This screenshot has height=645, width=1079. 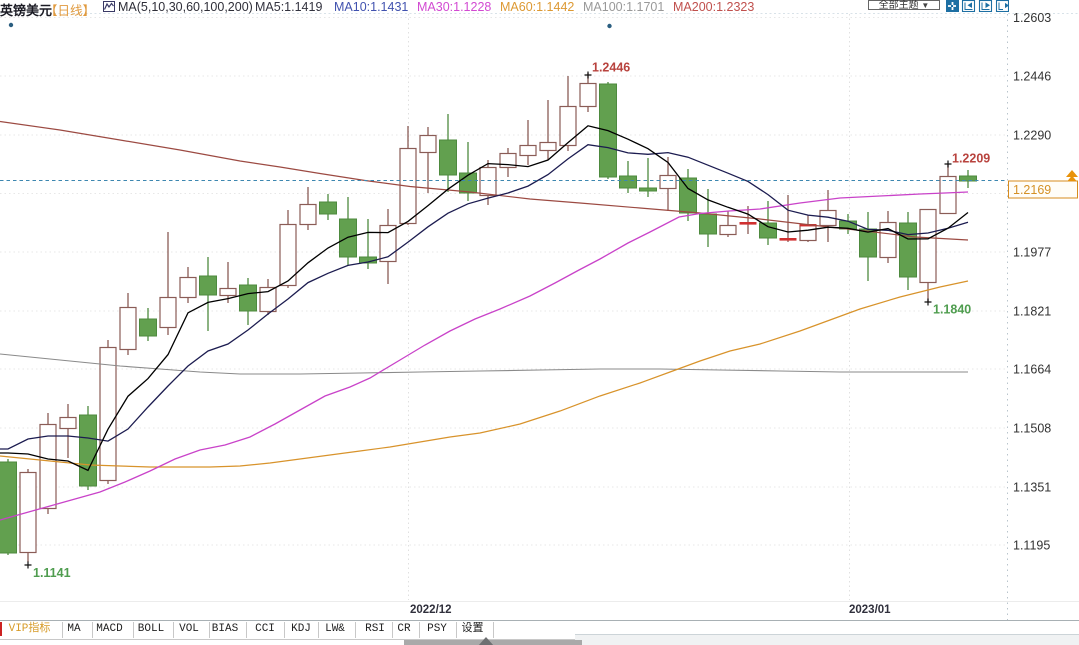 What do you see at coordinates (52, 573) in the screenshot?
I see `svg-text: 1.1141` at bounding box center [52, 573].